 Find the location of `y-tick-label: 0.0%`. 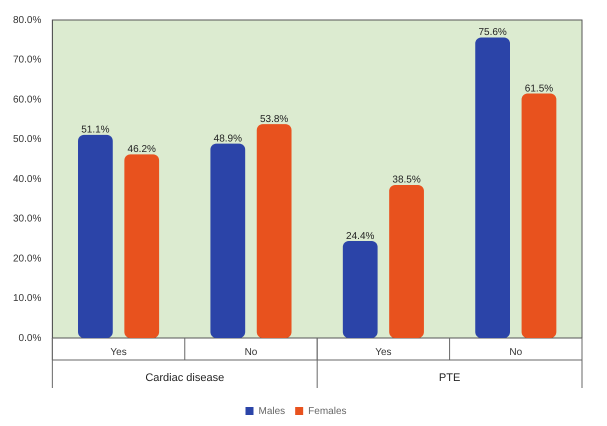

y-tick-label: 0.0% is located at coordinates (30, 338).